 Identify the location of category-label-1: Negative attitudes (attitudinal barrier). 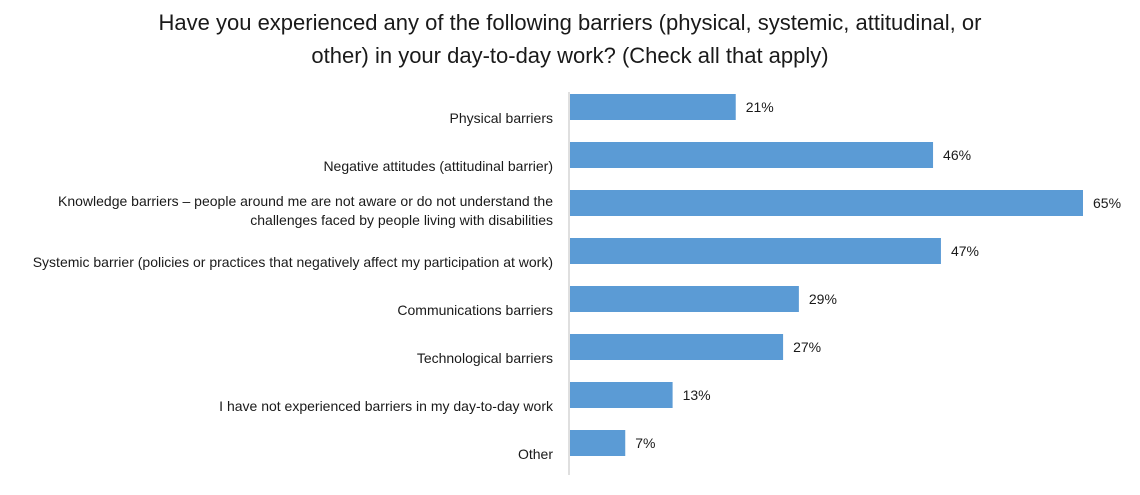
(438, 166).